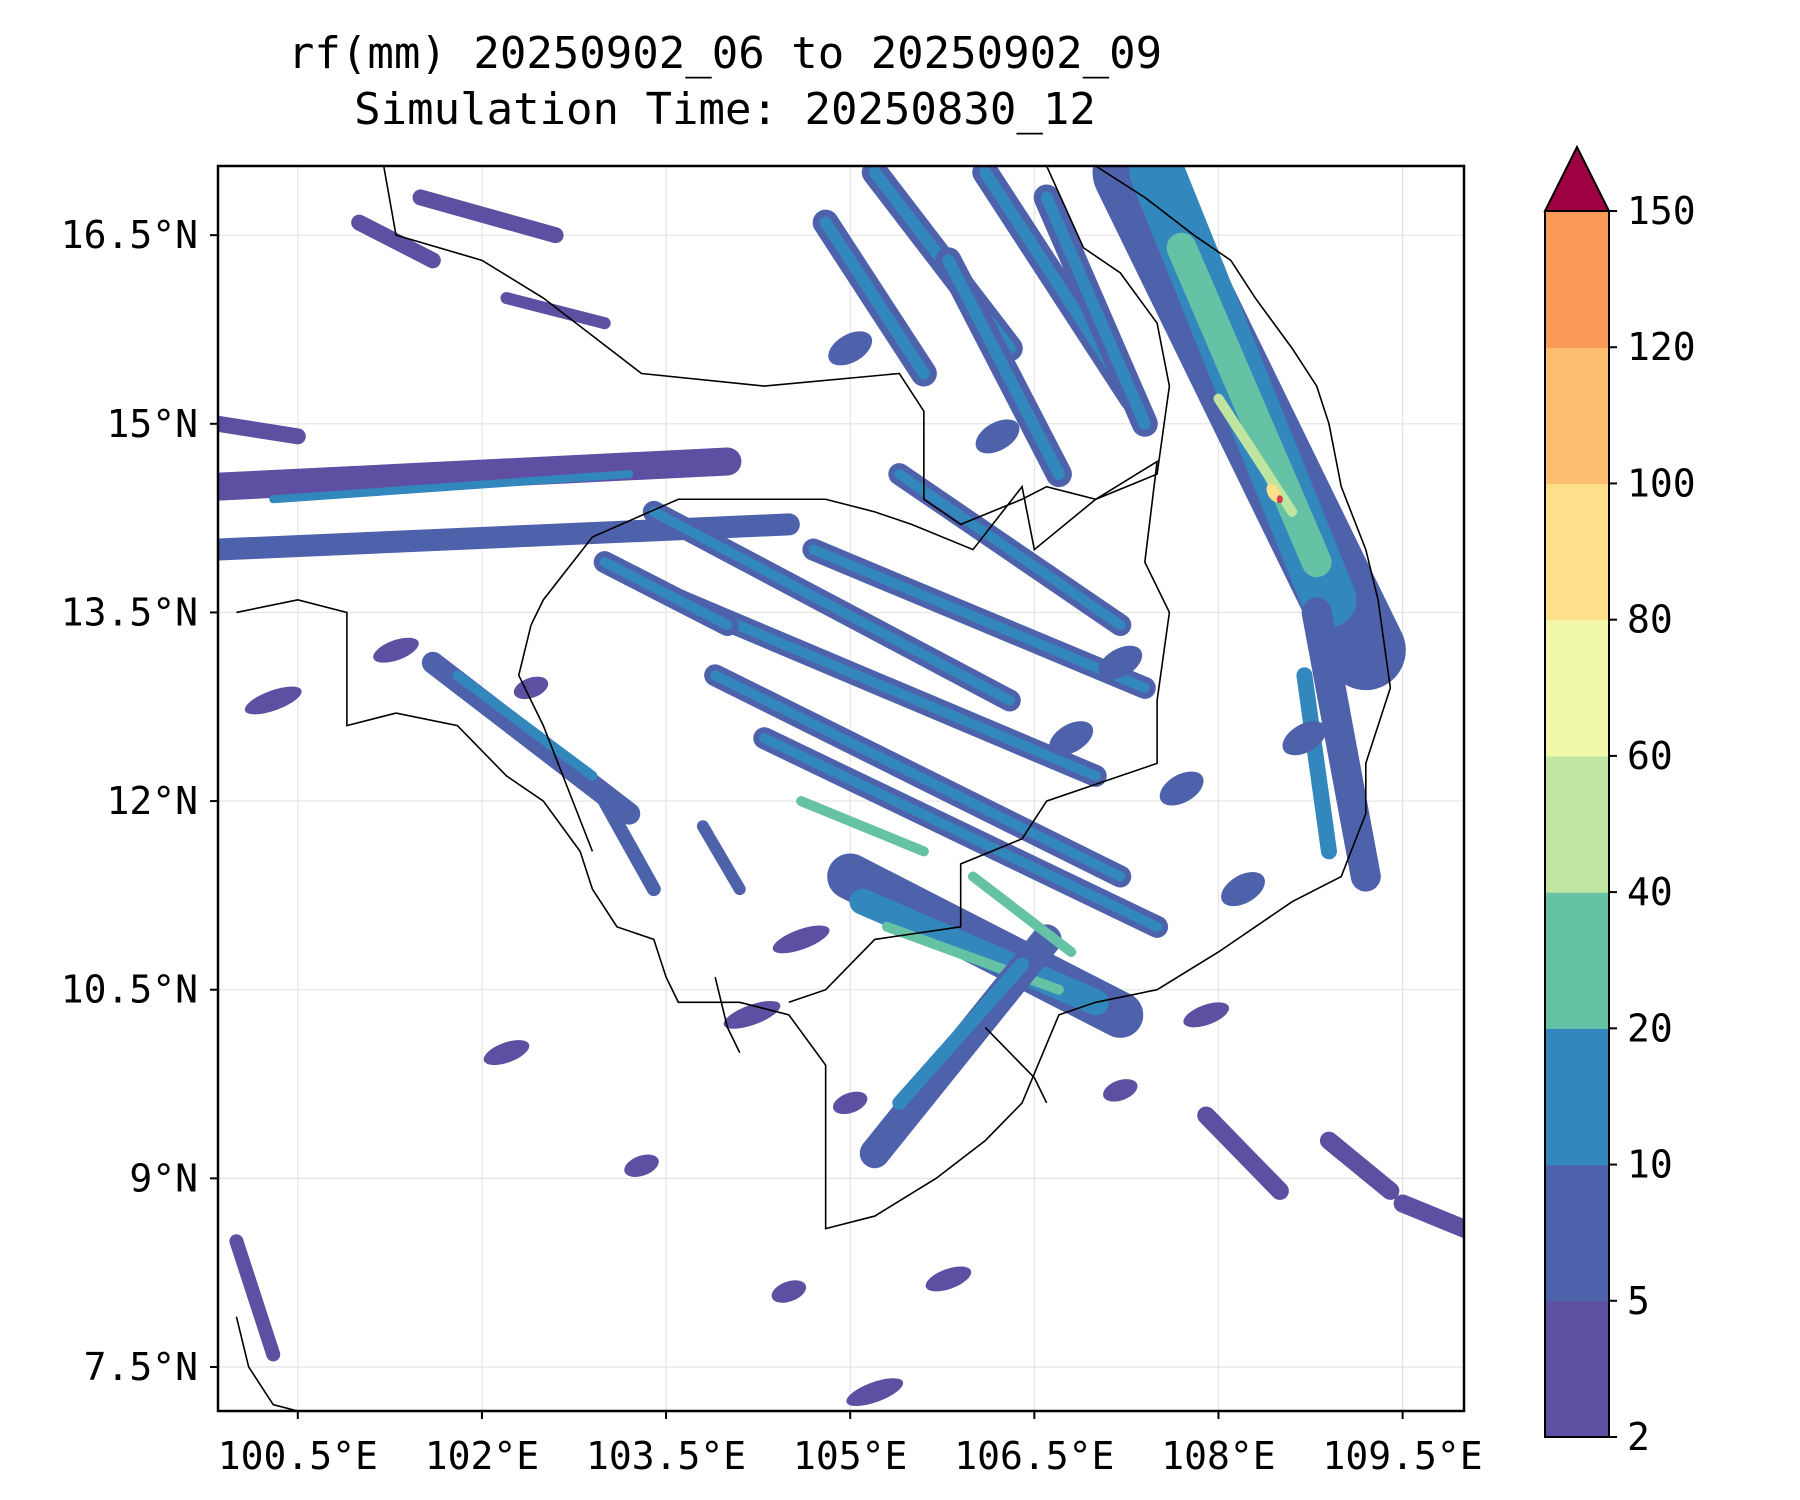 The image size is (1800, 1500). What do you see at coordinates (1577, 178) in the screenshot?
I see `colorbar-extend-arrow` at bounding box center [1577, 178].